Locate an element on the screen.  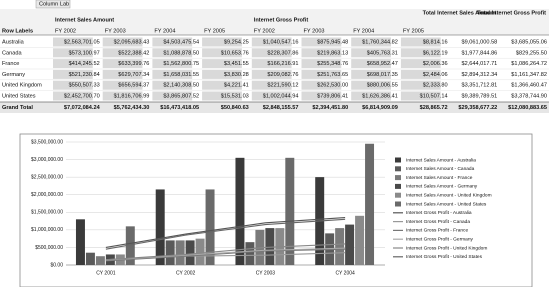
grand-total-cell: $16,473,418.05 is located at coordinates (179, 108).